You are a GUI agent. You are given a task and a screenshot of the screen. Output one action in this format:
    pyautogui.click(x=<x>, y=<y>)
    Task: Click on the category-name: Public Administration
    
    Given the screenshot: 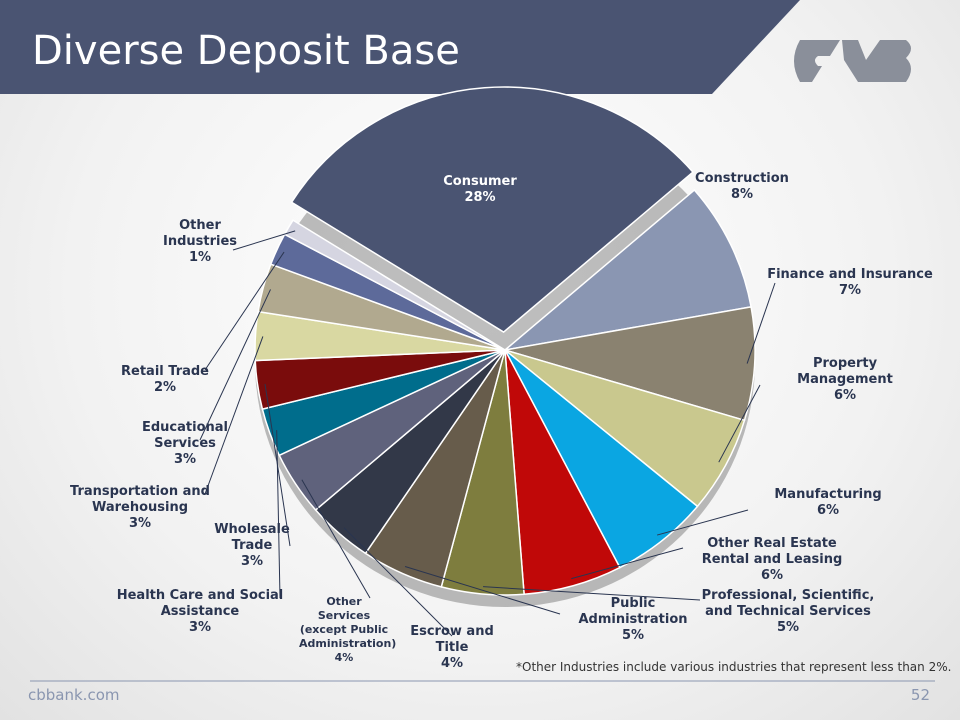 What is the action you would take?
    pyautogui.click(x=633, y=611)
    